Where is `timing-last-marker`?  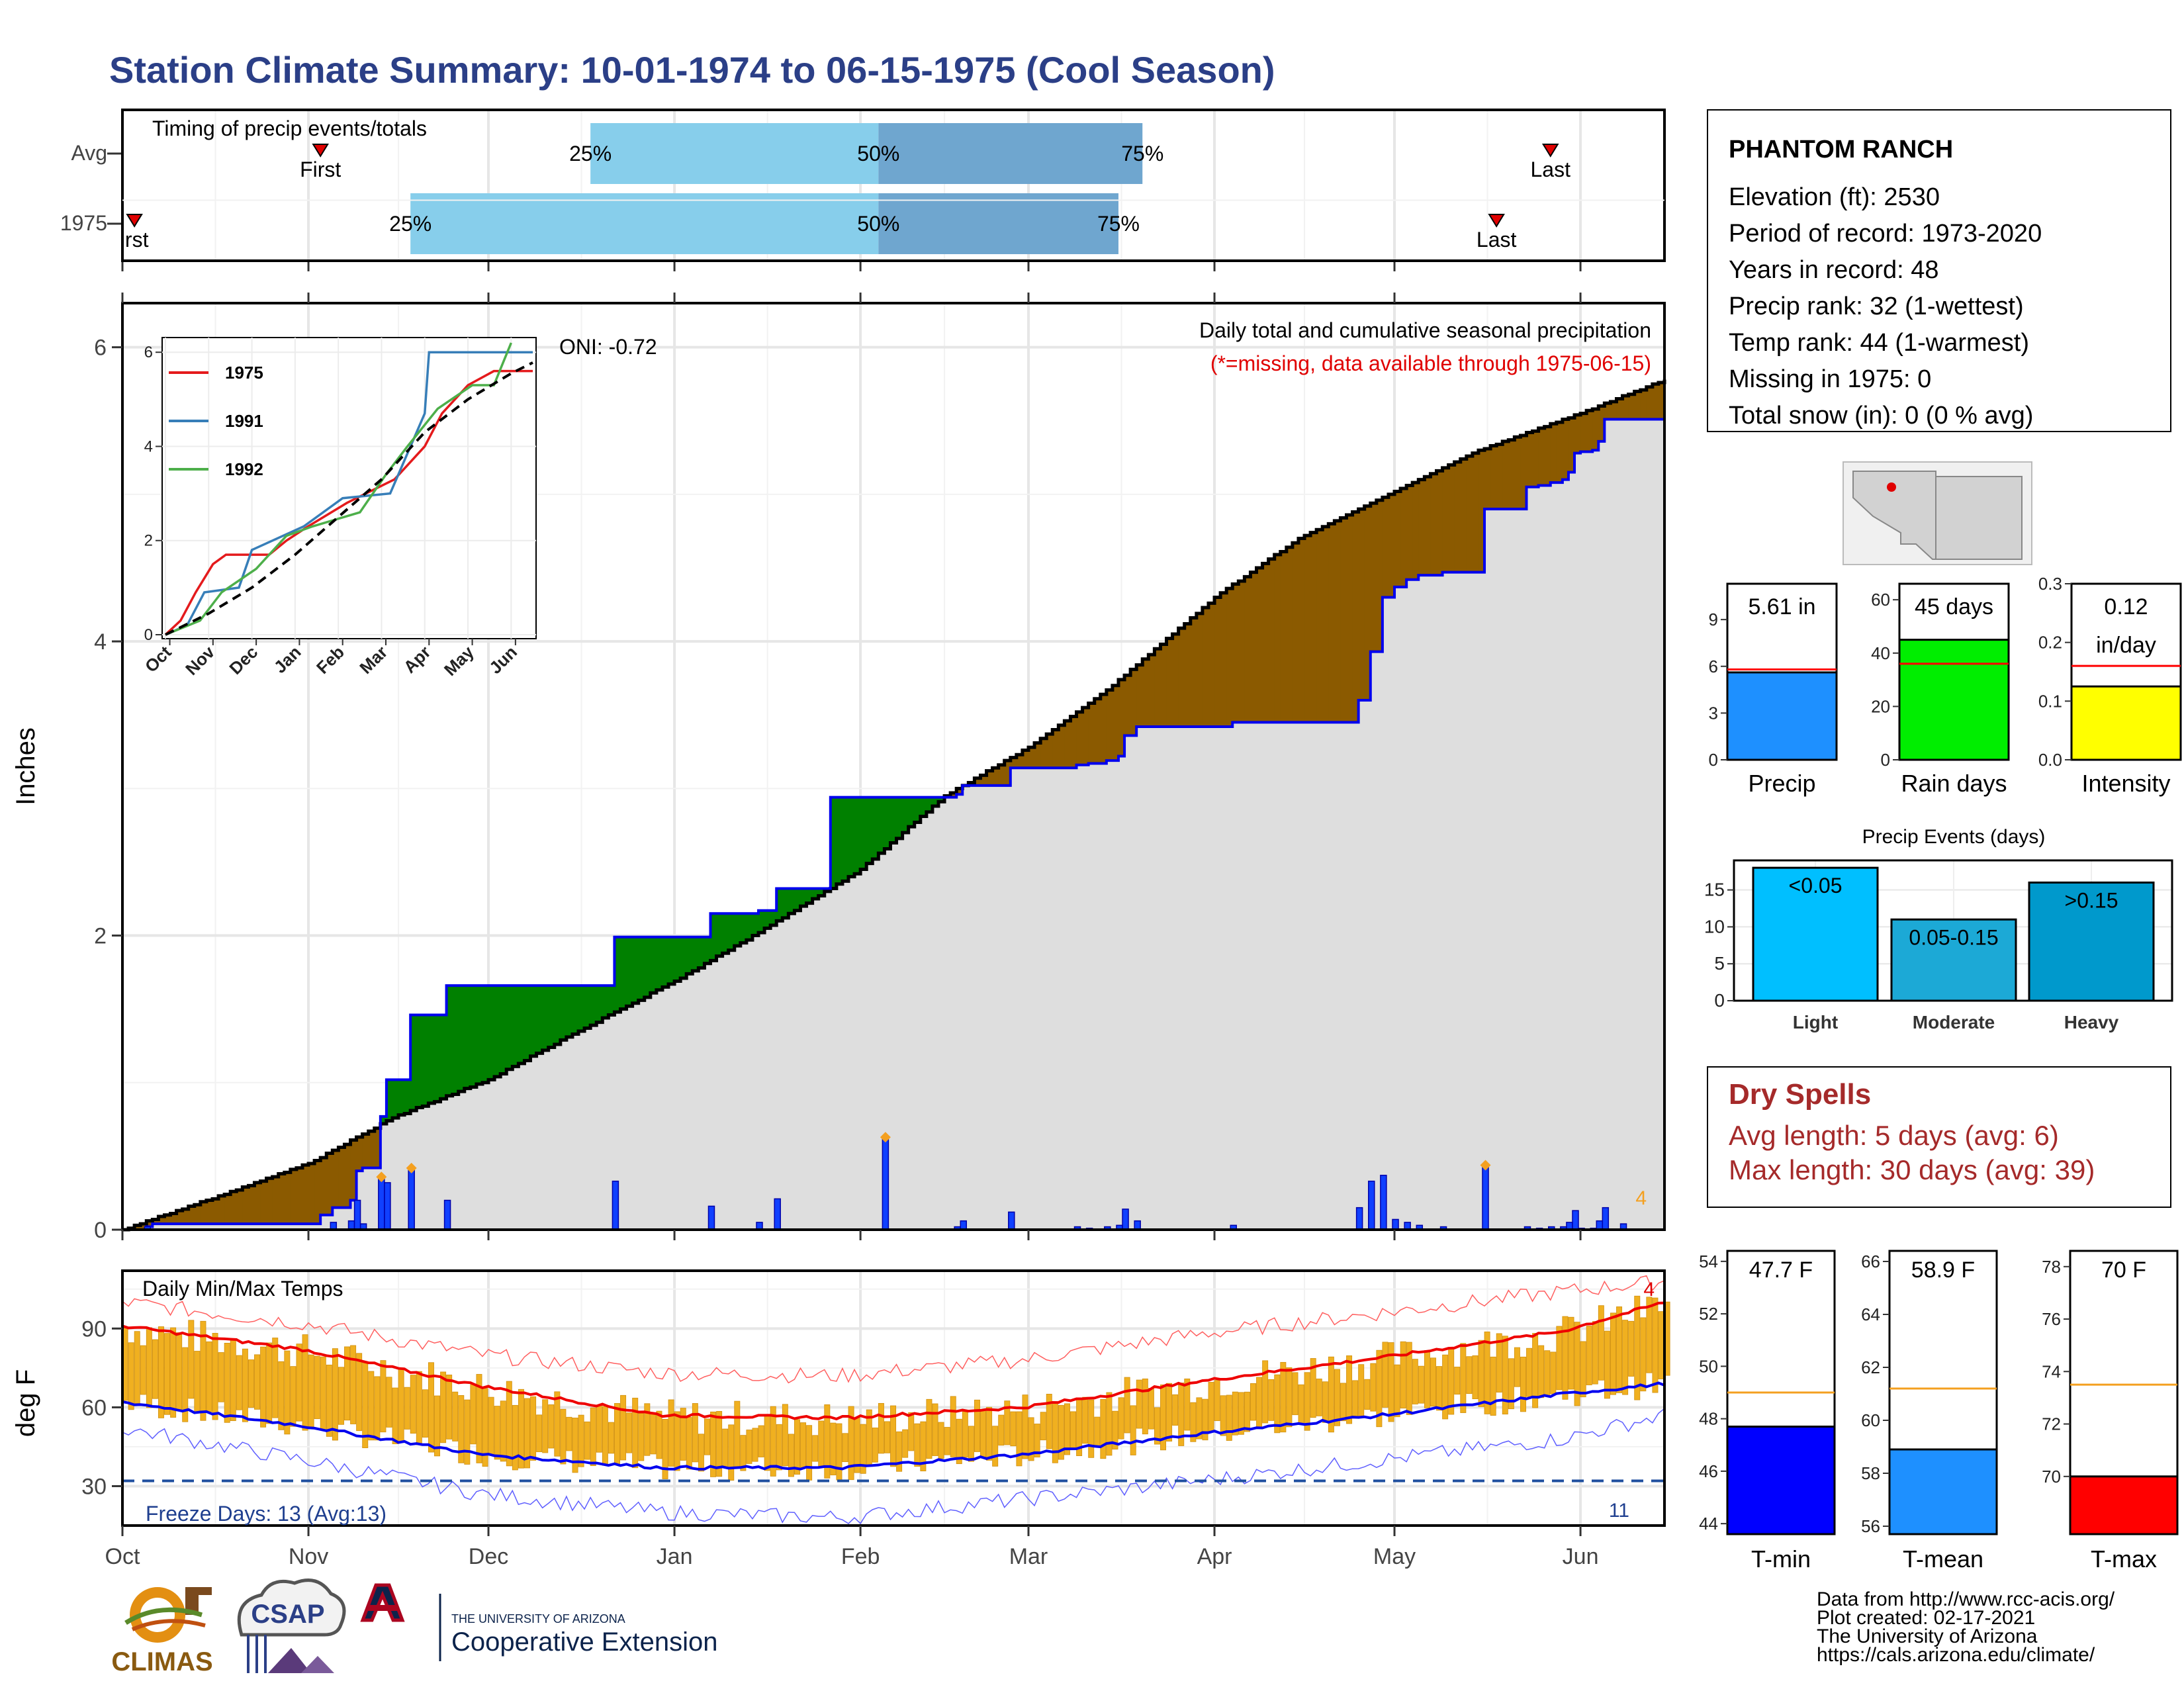 timing-last-marker is located at coordinates (1496, 221).